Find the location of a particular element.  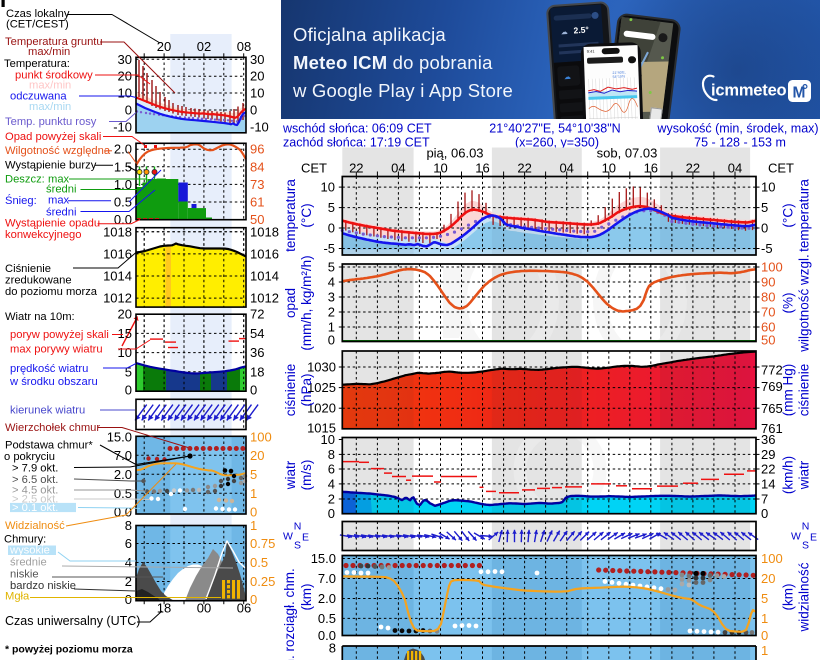

svg-text: (CET/CEST) is located at coordinates (37, 25).